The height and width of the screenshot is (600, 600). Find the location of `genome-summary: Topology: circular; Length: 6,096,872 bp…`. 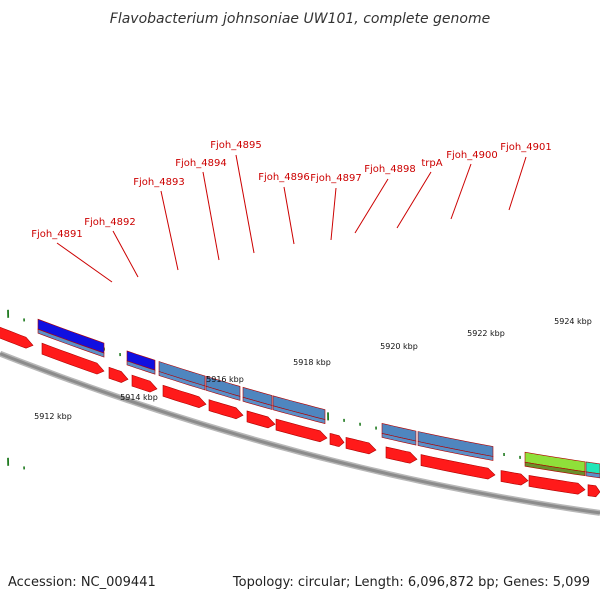

genome-summary: Topology: circular; Length: 6,096,872 bp… is located at coordinates (411, 582).